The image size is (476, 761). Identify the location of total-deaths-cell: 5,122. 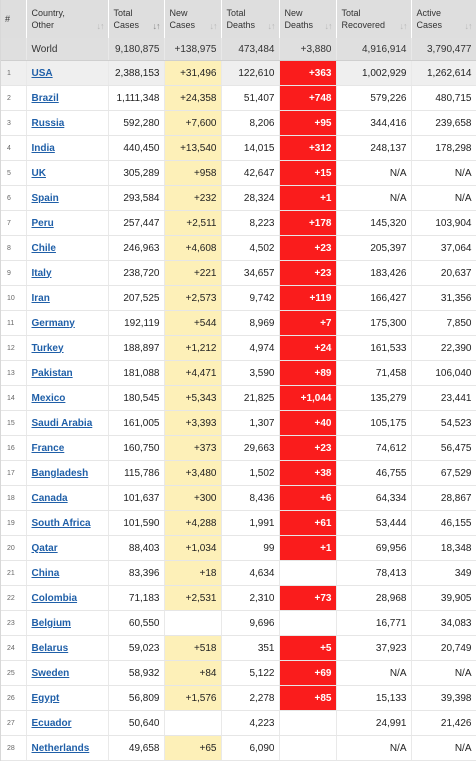
(250, 673).